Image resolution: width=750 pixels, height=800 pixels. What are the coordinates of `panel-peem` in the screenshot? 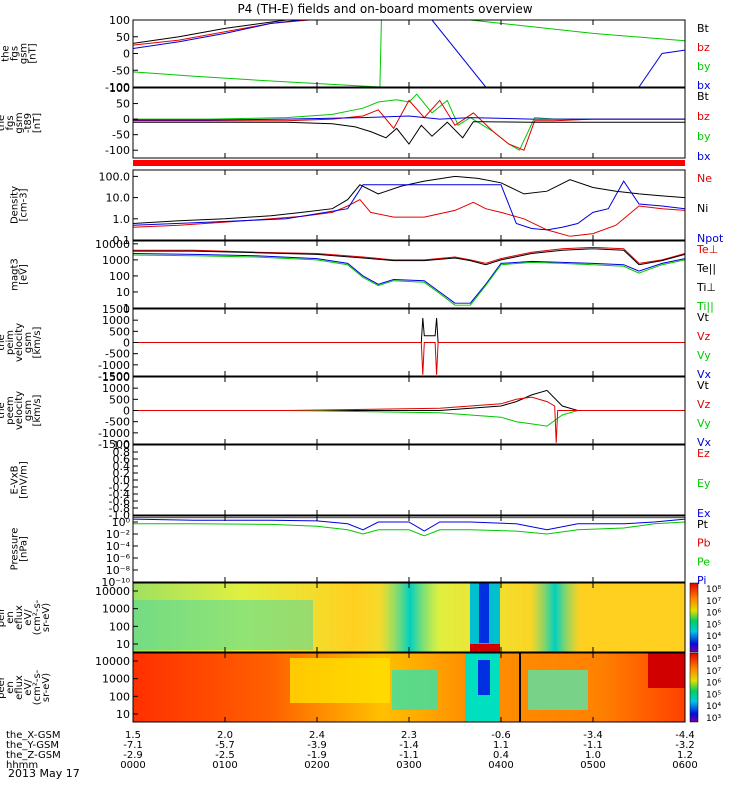 It's located at (409, 416).